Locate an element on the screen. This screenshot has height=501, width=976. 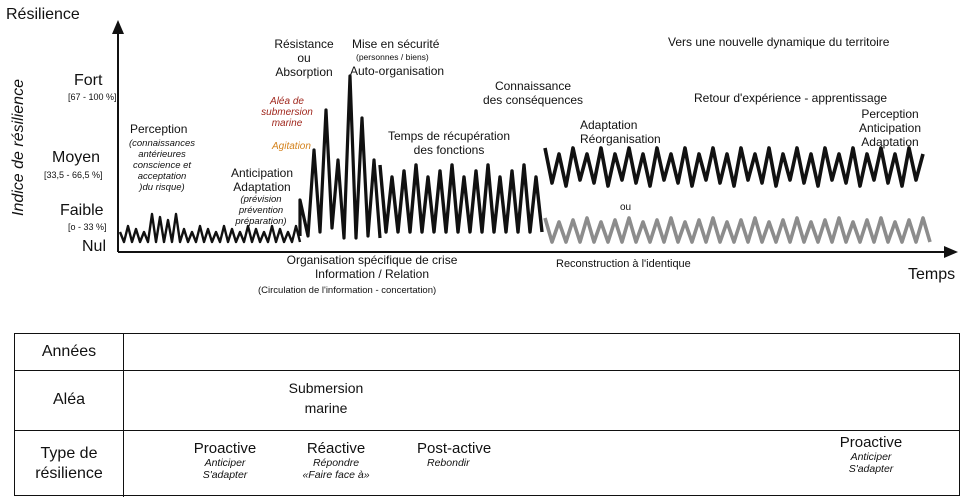
annotation-retour-experience: Retour d'expérience - apprentissage is located at coordinates (791, 98).